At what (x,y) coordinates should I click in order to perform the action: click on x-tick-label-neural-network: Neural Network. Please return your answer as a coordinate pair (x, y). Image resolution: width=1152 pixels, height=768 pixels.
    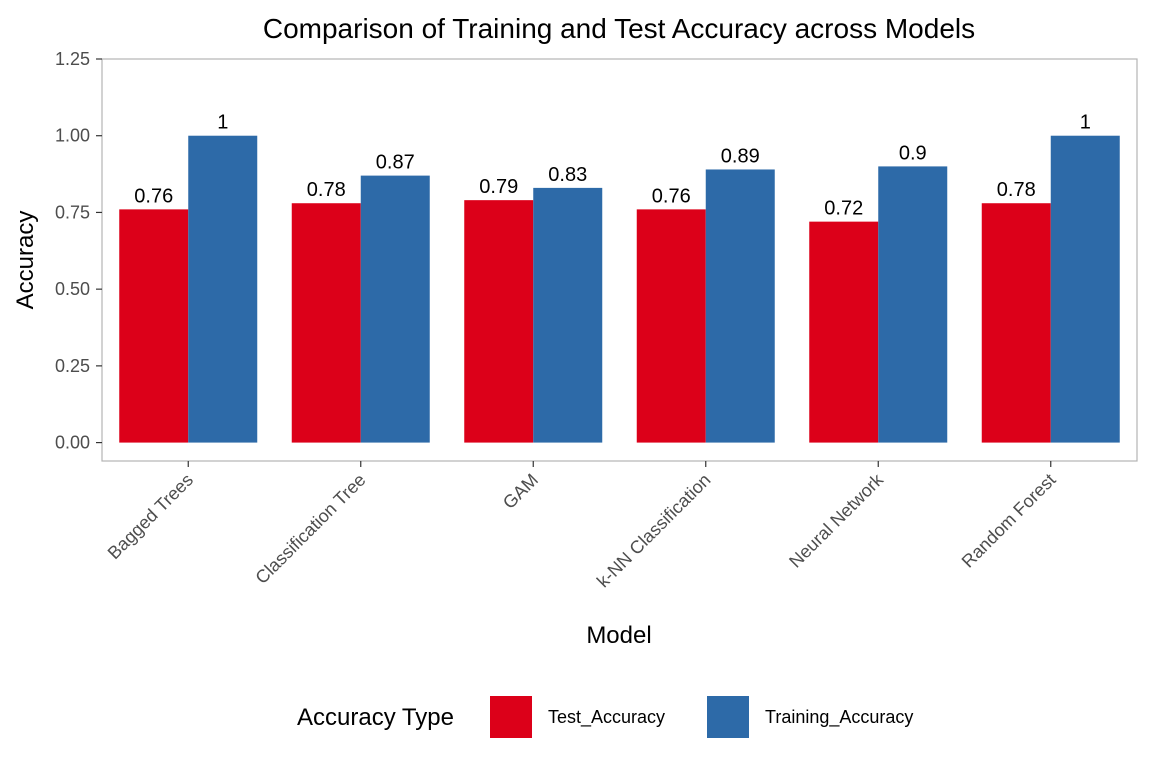
    Looking at the image, I should click on (836, 520).